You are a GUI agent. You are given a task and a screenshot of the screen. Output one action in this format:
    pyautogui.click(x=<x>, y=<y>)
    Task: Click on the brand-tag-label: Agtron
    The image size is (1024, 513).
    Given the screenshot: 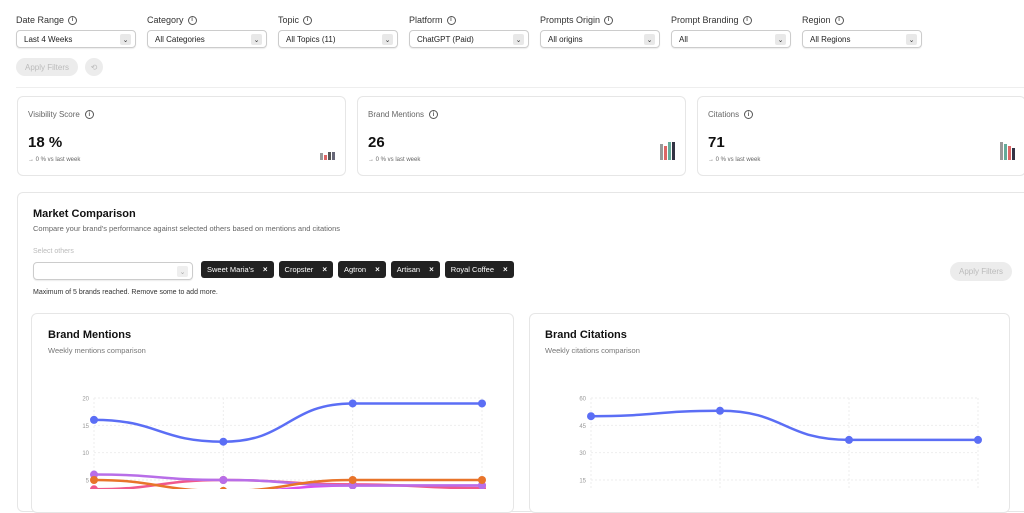 What is the action you would take?
    pyautogui.click(x=355, y=269)
    